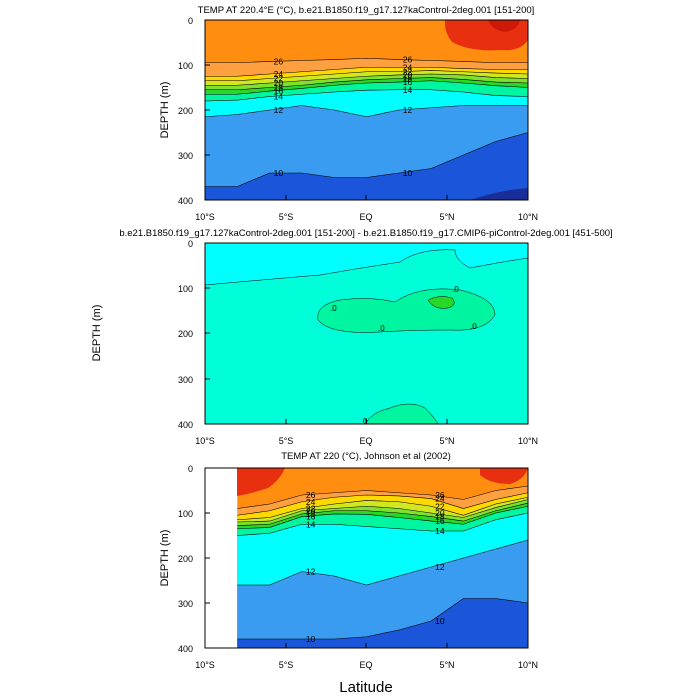 The image size is (700, 700). Describe the element at coordinates (528, 665) in the screenshot. I see `panel-3-xtick-label: 10°N` at that location.